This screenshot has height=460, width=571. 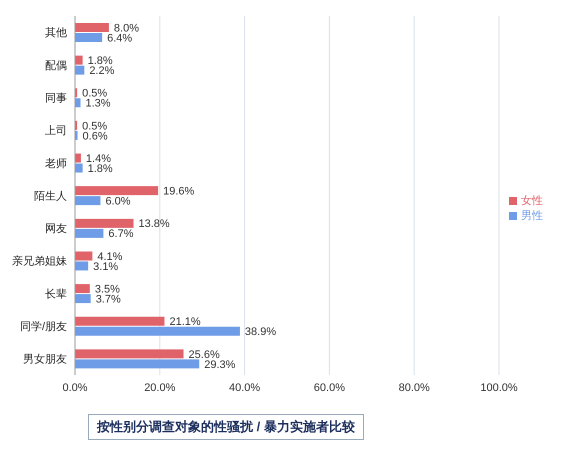 What do you see at coordinates (414, 388) in the screenshot?
I see `x-tick-label: 80.0%` at bounding box center [414, 388].